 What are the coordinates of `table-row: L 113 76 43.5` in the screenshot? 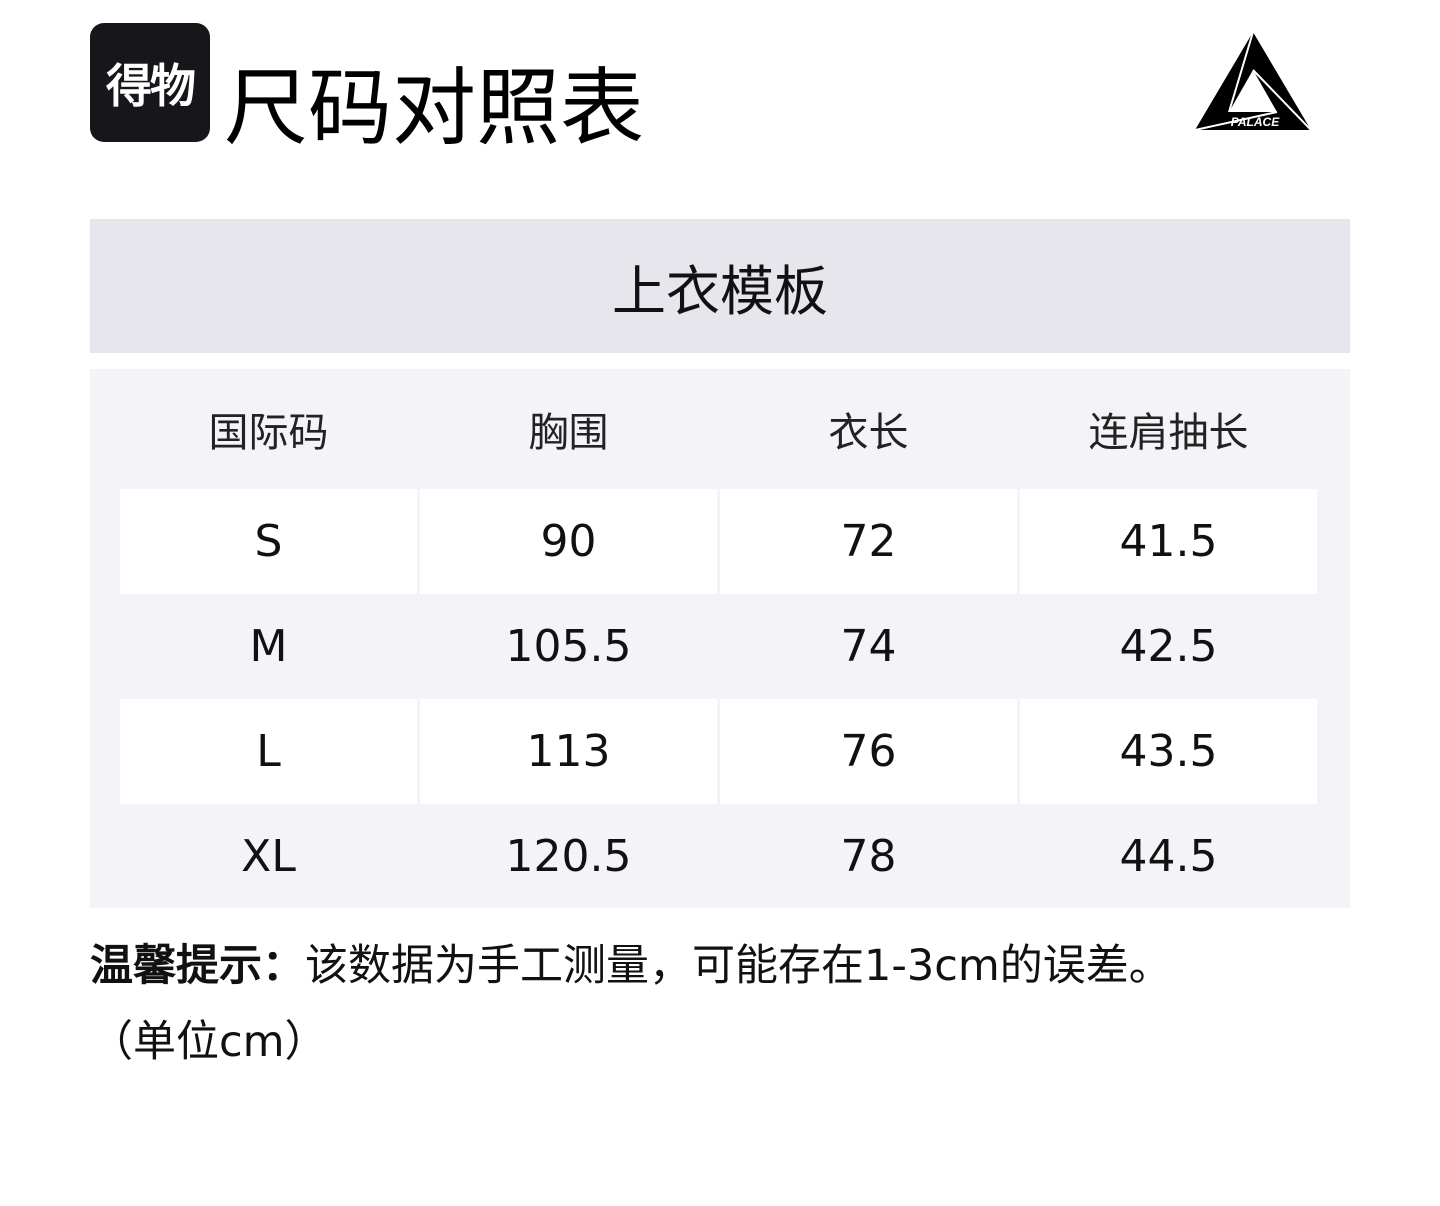 It's located at (718, 751).